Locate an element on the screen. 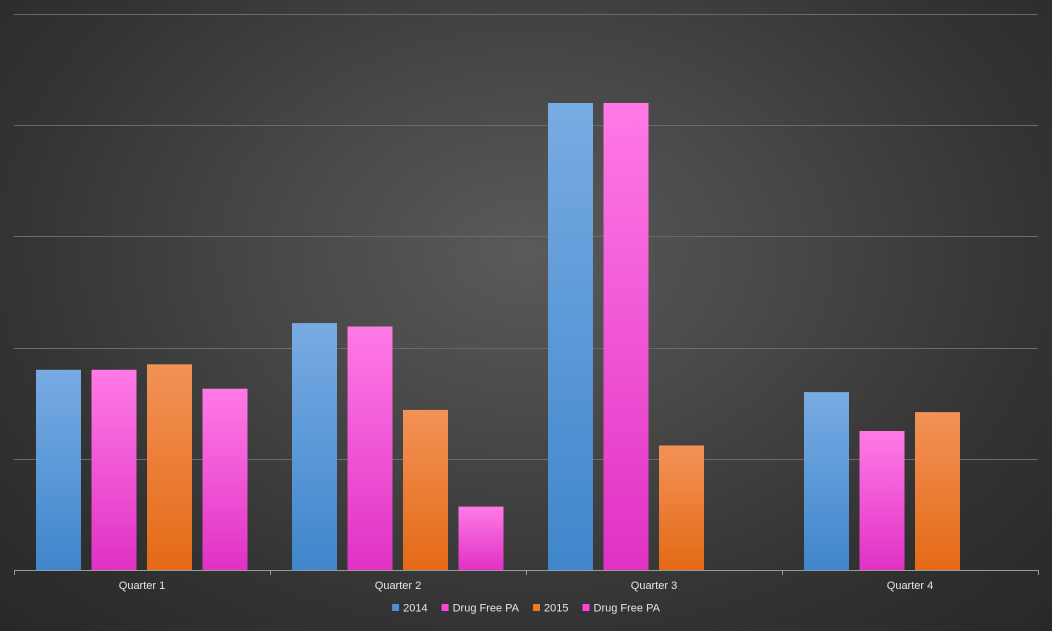 This screenshot has width=1052, height=631. legend-label-1: Drug Free PA is located at coordinates (486, 609).